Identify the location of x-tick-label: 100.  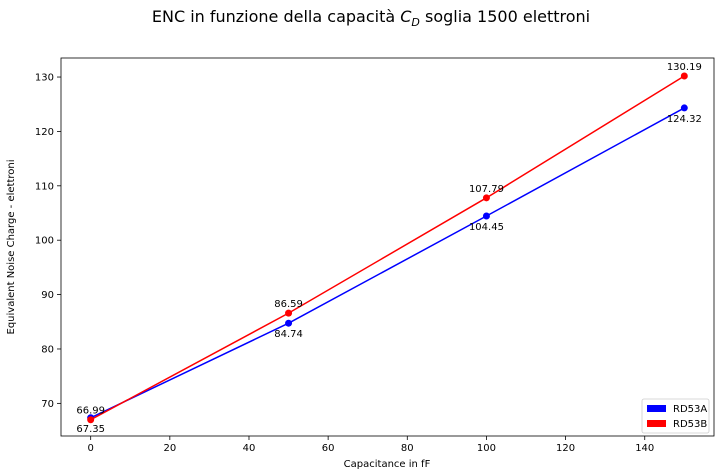
(486, 448).